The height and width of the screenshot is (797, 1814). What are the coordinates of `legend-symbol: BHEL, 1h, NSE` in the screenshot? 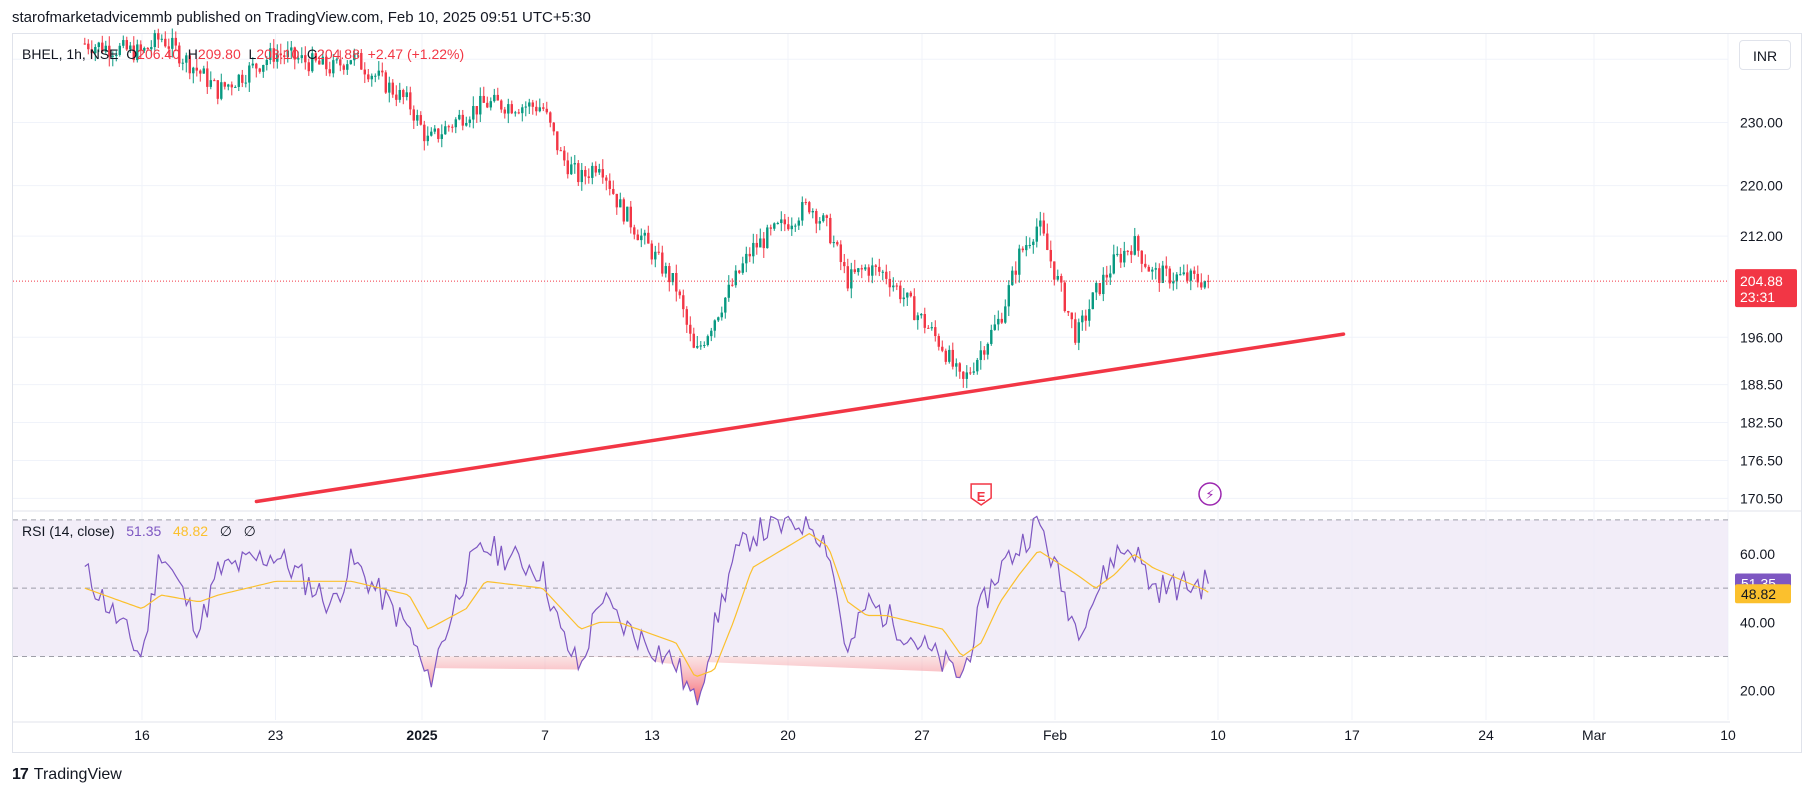 It's located at (70, 54).